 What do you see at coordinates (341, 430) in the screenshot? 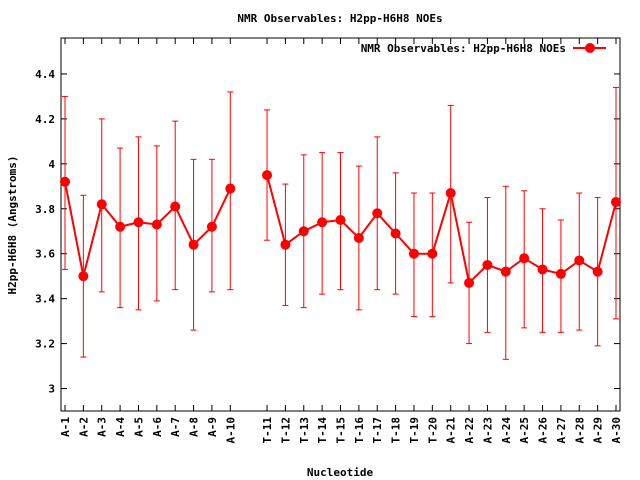
I see `x-tick-label: T-15` at bounding box center [341, 430].